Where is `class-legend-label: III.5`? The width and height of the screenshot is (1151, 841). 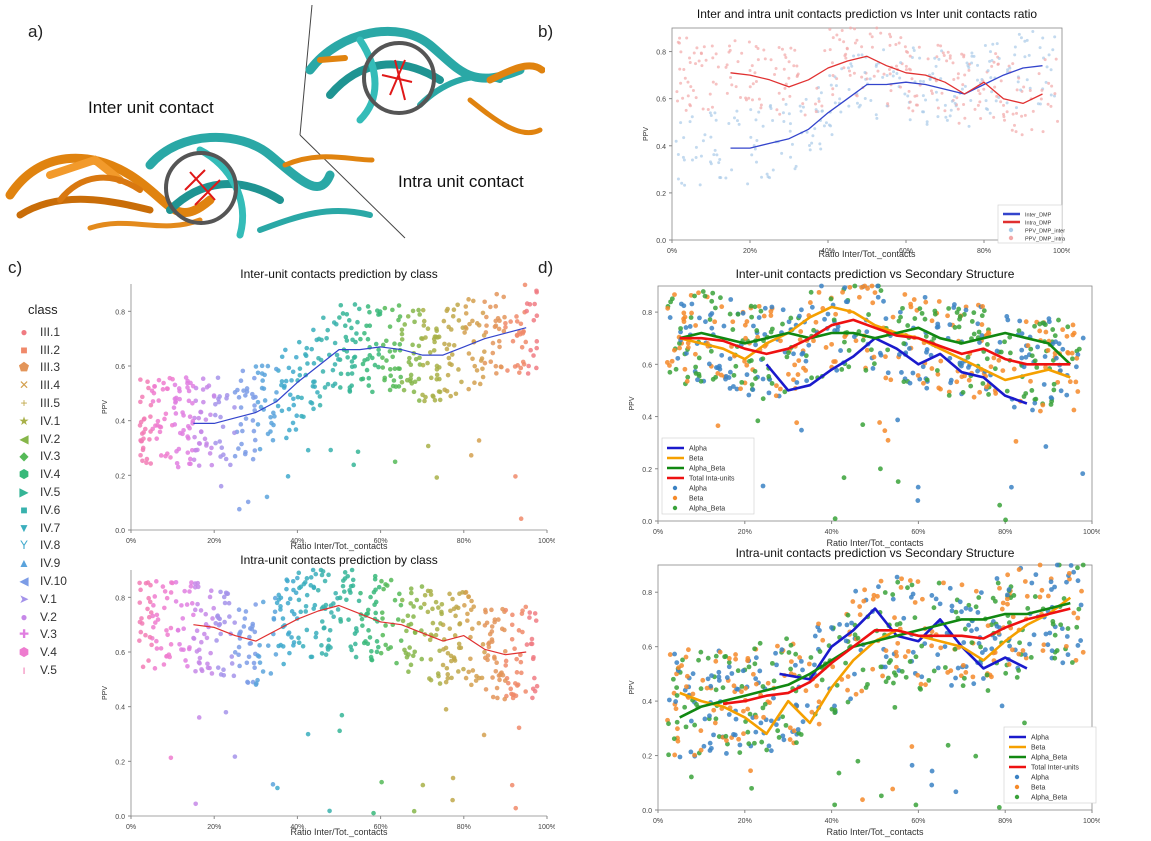
class-legend-label: III.5 is located at coordinates (50, 403).